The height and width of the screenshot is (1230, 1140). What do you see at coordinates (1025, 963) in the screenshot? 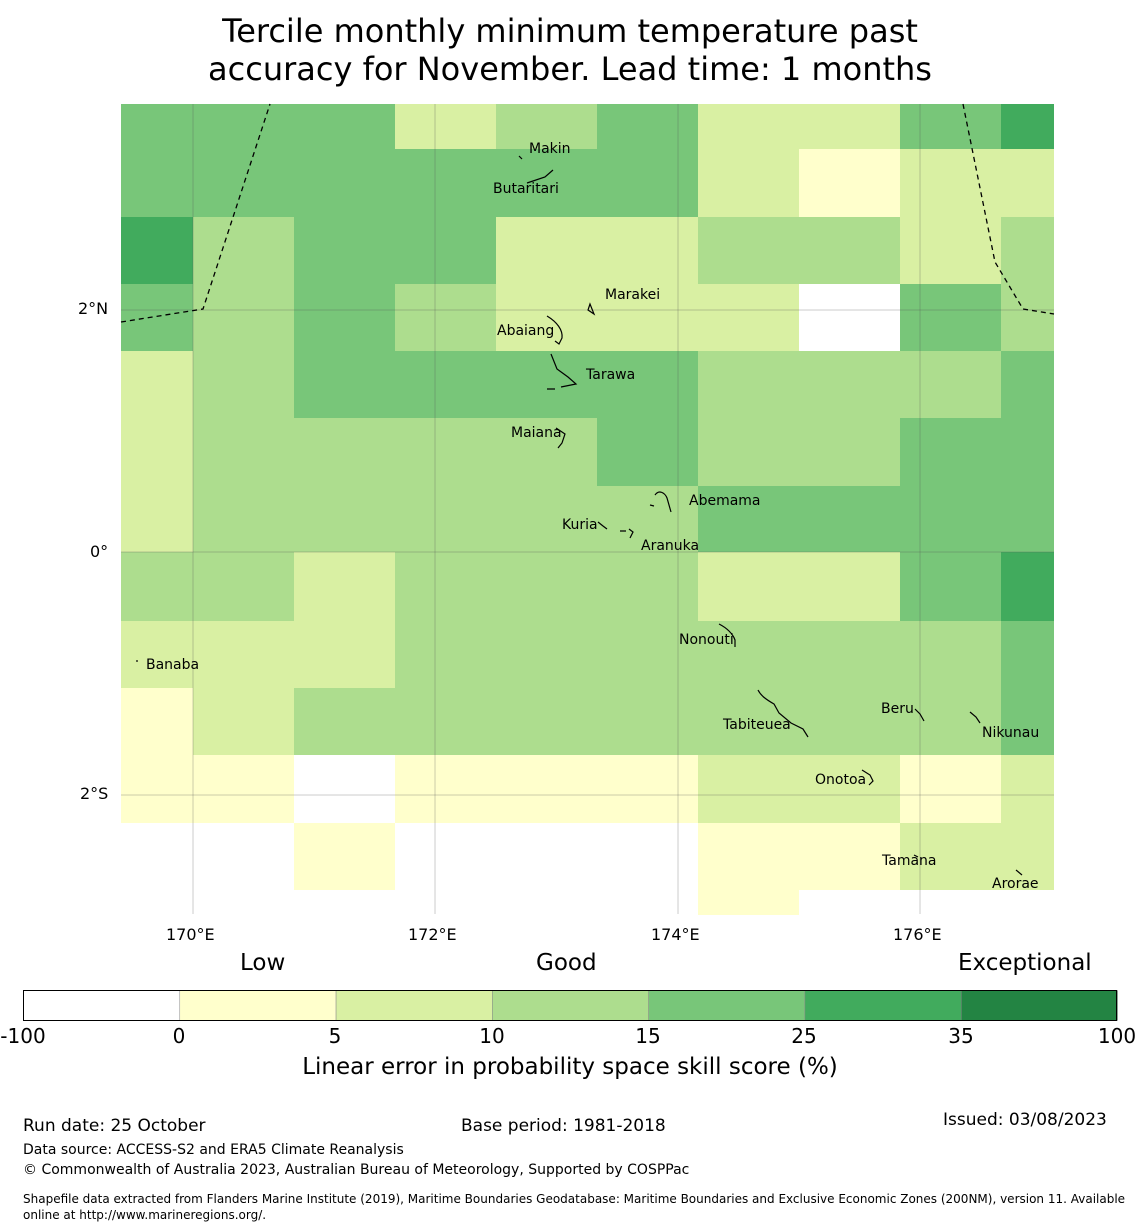
I see `category-exceptional: Exceptional` at bounding box center [1025, 963].